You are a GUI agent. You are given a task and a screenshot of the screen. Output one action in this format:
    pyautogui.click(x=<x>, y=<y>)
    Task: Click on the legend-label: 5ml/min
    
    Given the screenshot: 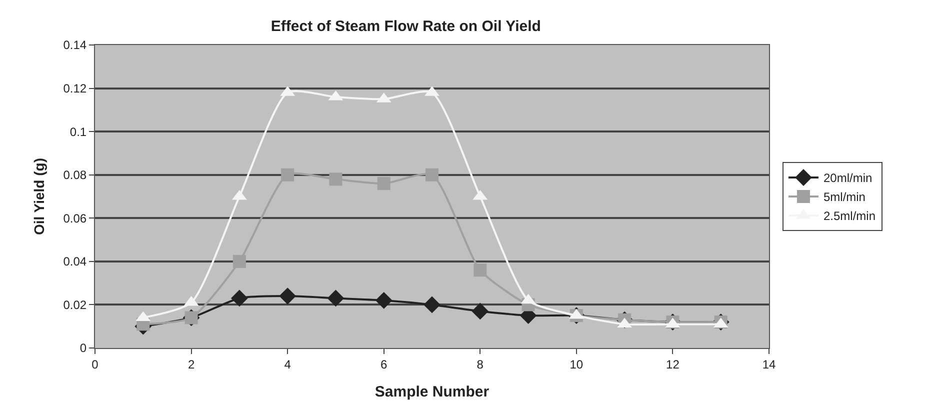 What is the action you would take?
    pyautogui.click(x=844, y=197)
    